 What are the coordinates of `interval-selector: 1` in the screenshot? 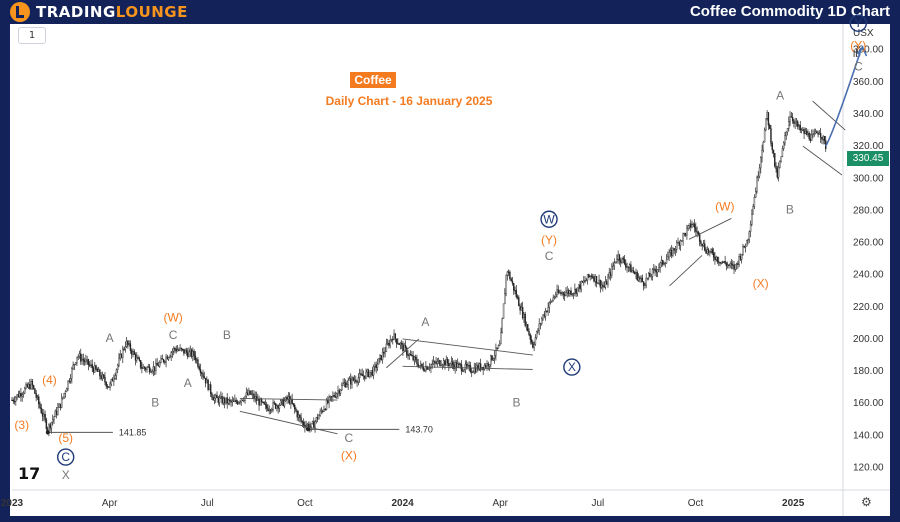 It's located at (32, 35).